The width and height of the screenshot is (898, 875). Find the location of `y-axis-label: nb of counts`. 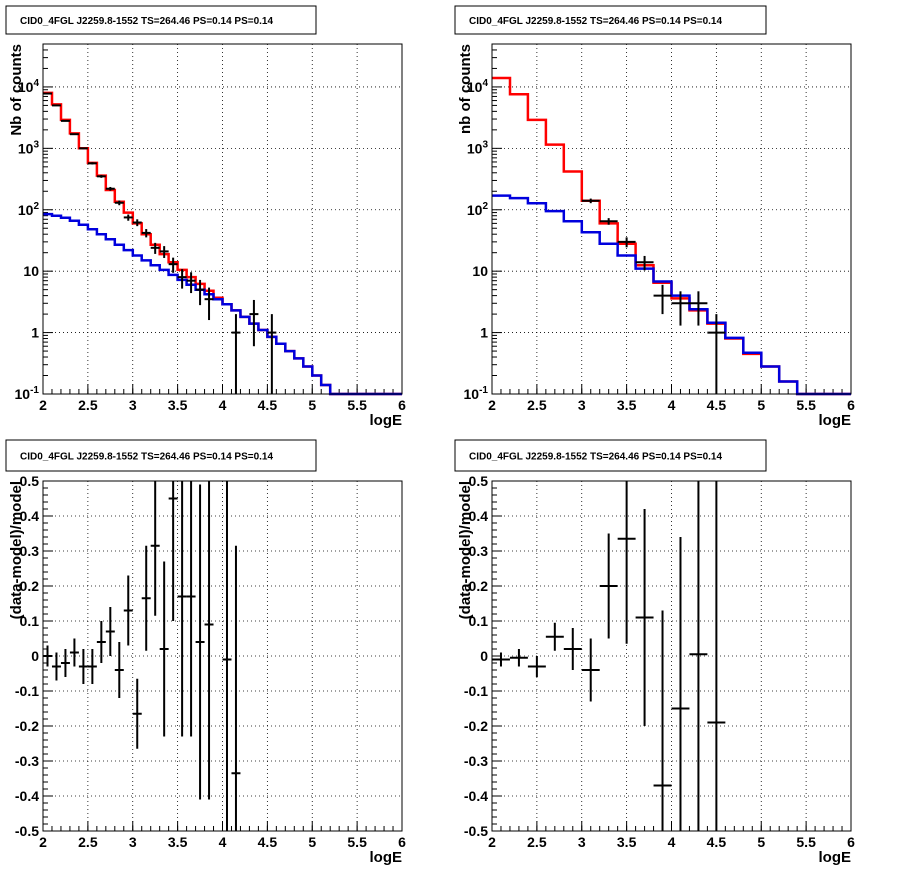

y-axis-label: nb of counts is located at coordinates (465, 89).